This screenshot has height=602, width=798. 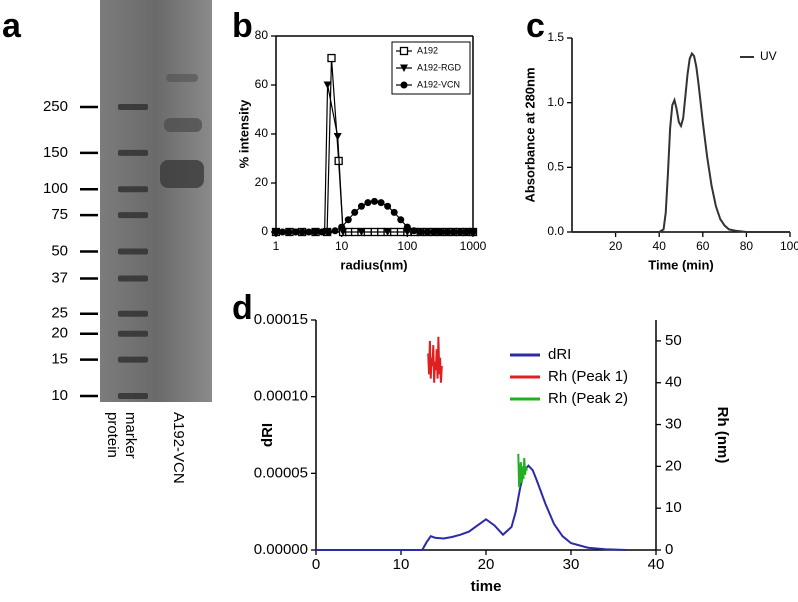 What do you see at coordinates (55, 152) in the screenshot?
I see `marker-label: 150` at bounding box center [55, 152].